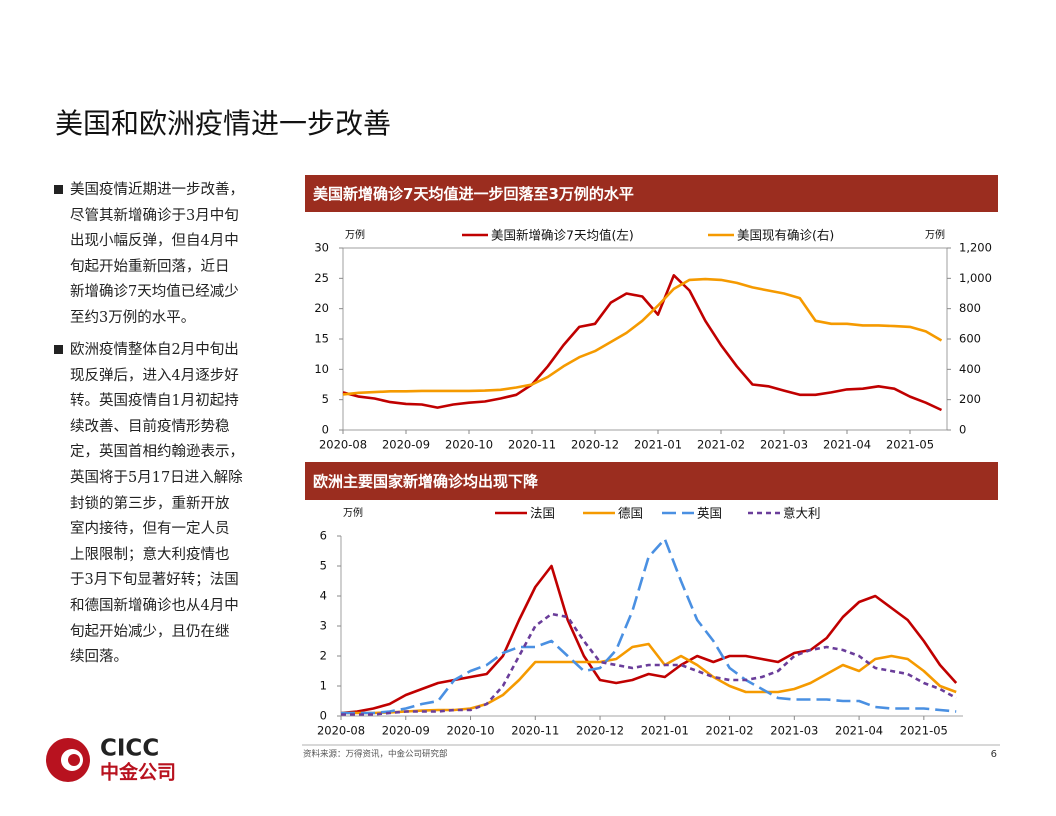 The image size is (1056, 816). Describe the element at coordinates (154, 580) in the screenshot. I see `bullet-line: 于3月下旬显著好转；法国` at that location.